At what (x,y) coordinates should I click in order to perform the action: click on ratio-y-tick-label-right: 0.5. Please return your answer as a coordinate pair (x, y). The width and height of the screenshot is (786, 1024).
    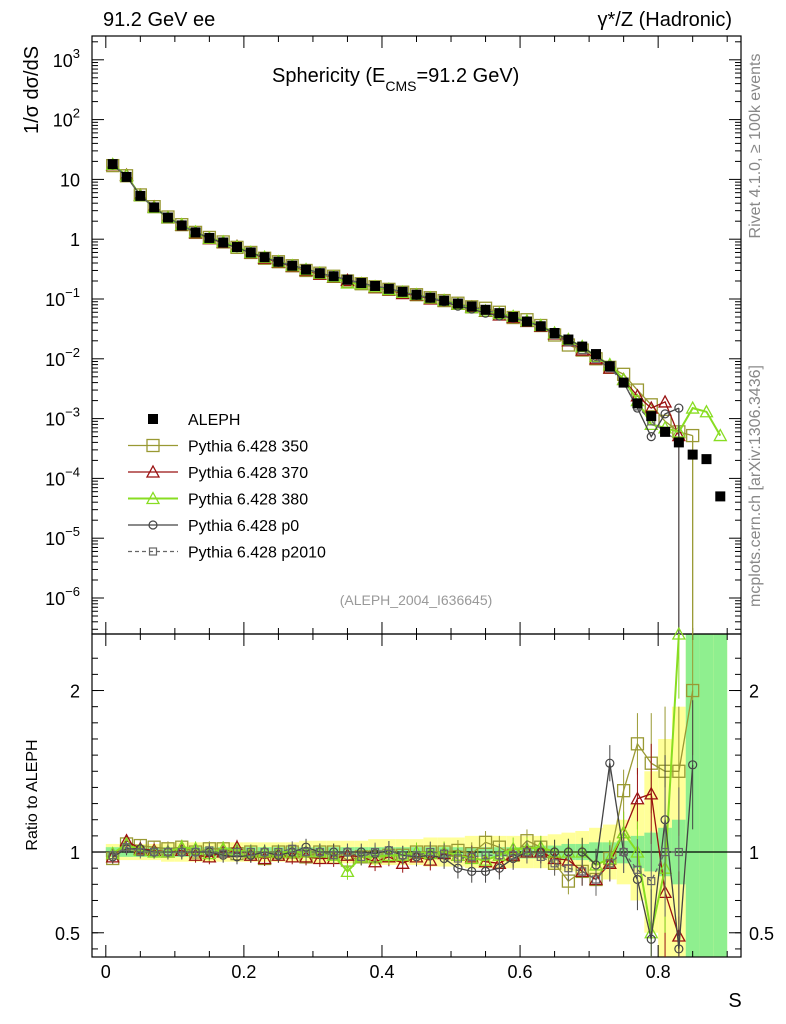
    Looking at the image, I should click on (761, 934).